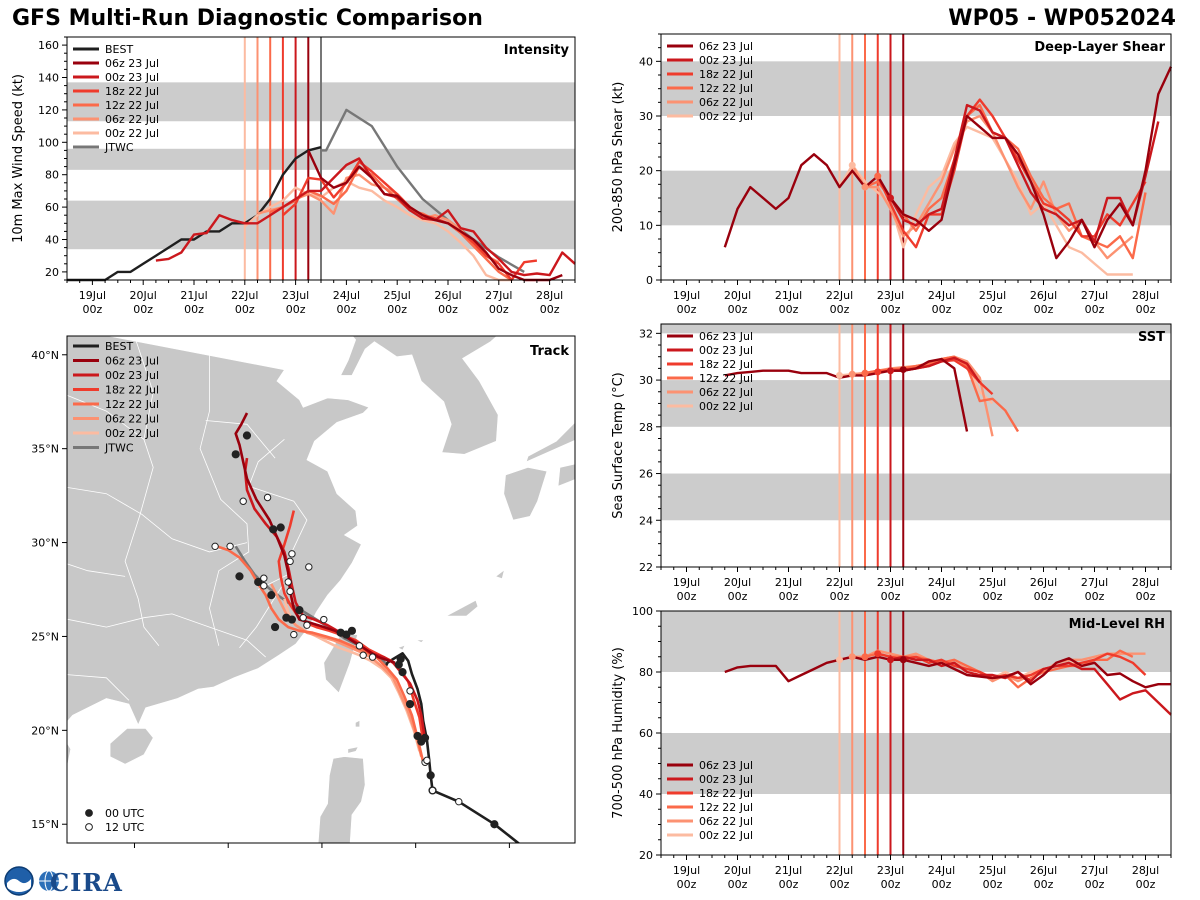  What do you see at coordinates (52, 207) in the screenshot?
I see `intensity-y-tick-label: 60` at bounding box center [52, 207].